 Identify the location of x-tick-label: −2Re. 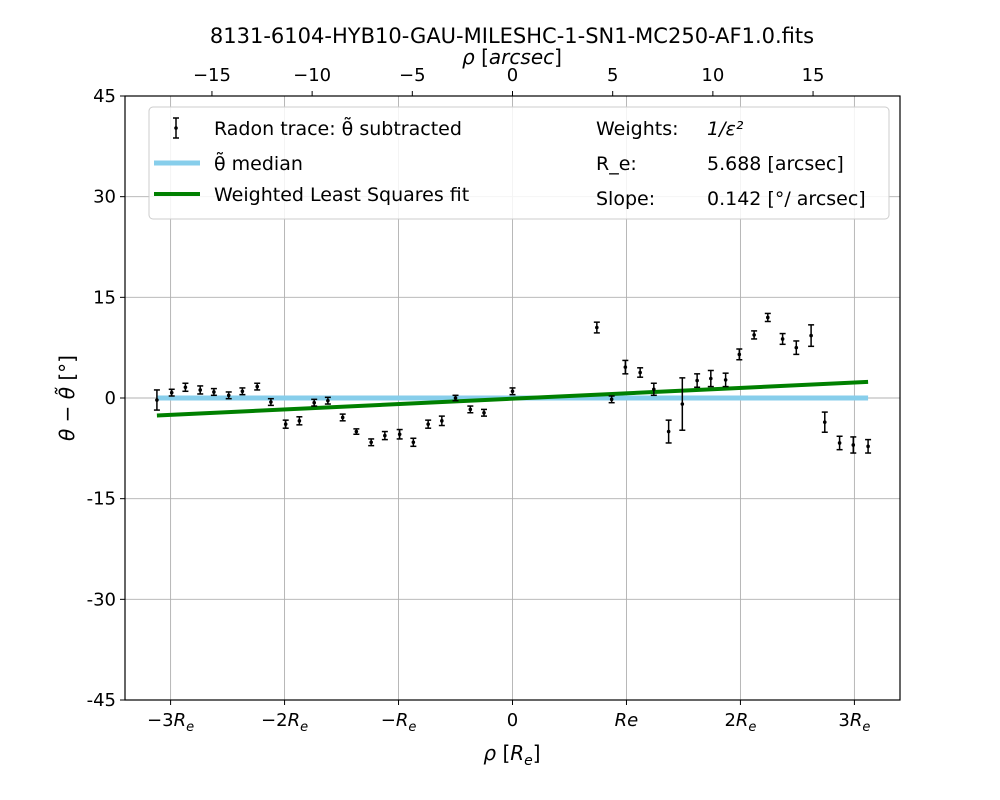
(284, 722).